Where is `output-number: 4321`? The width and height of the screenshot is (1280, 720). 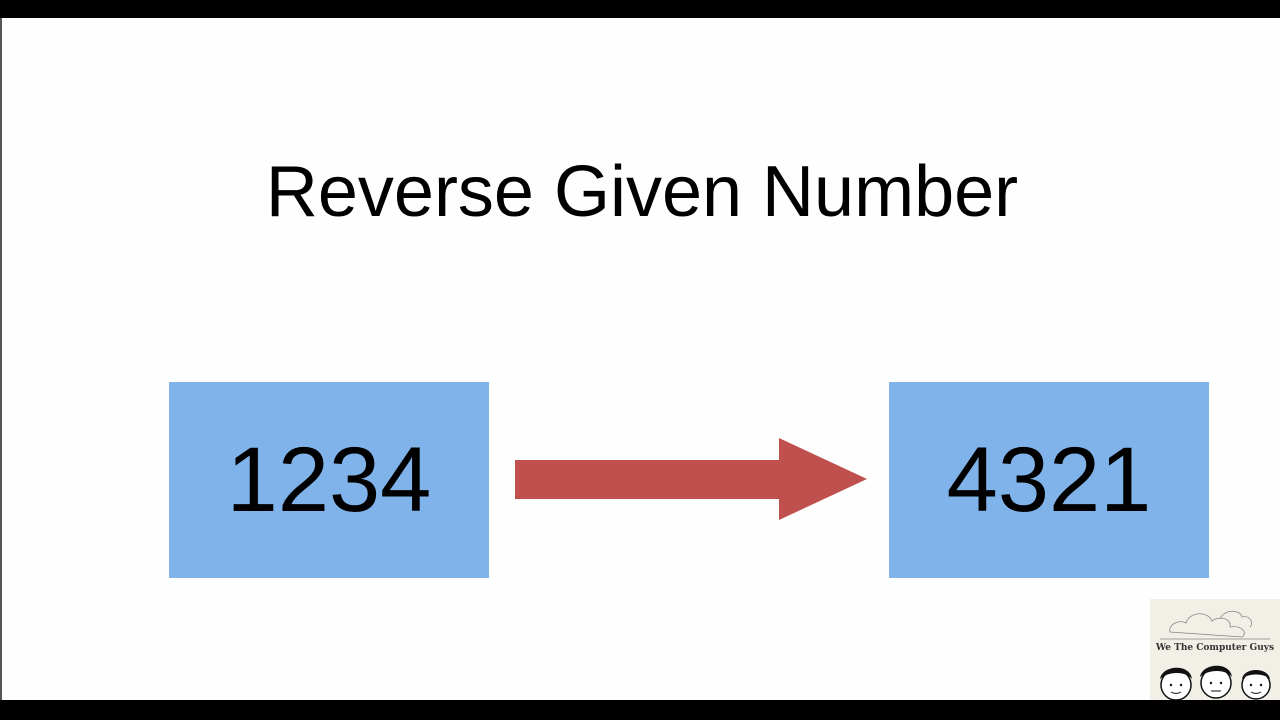 output-number: 4321 is located at coordinates (1049, 479).